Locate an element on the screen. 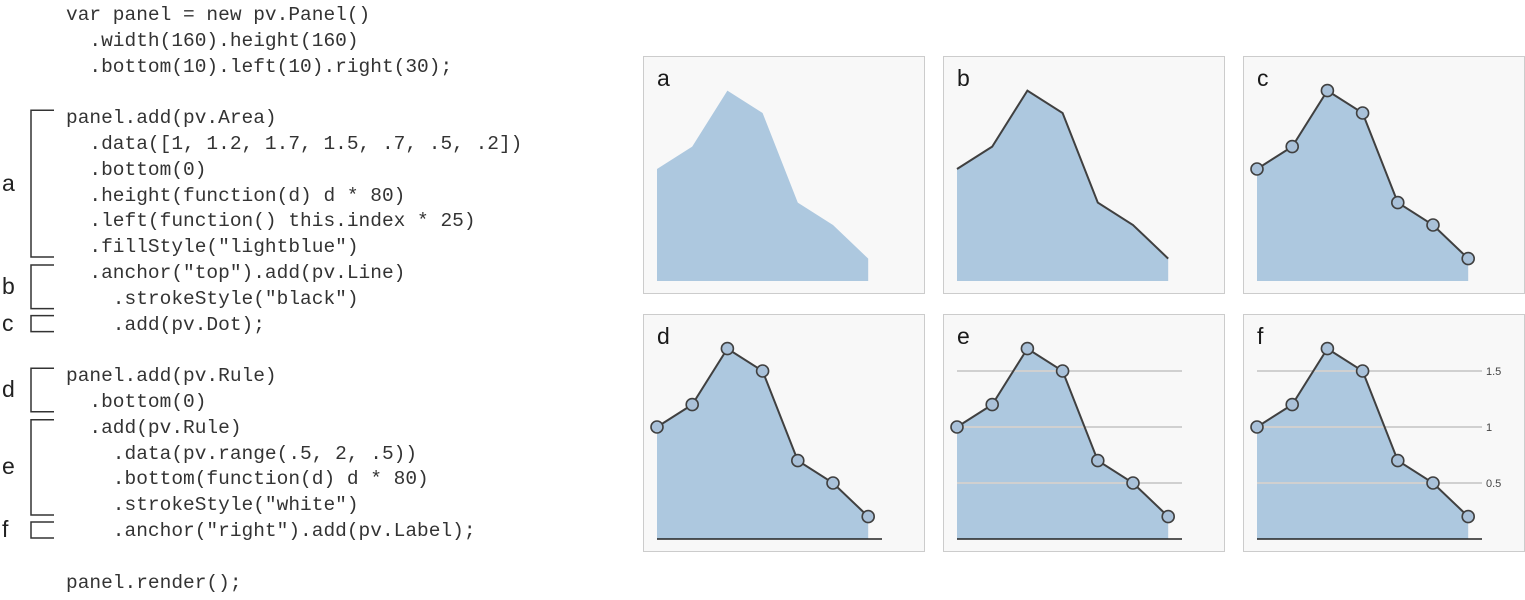 This screenshot has width=1525, height=600. code-line: .anchor("top").add(pv.Line) is located at coordinates (236, 272).